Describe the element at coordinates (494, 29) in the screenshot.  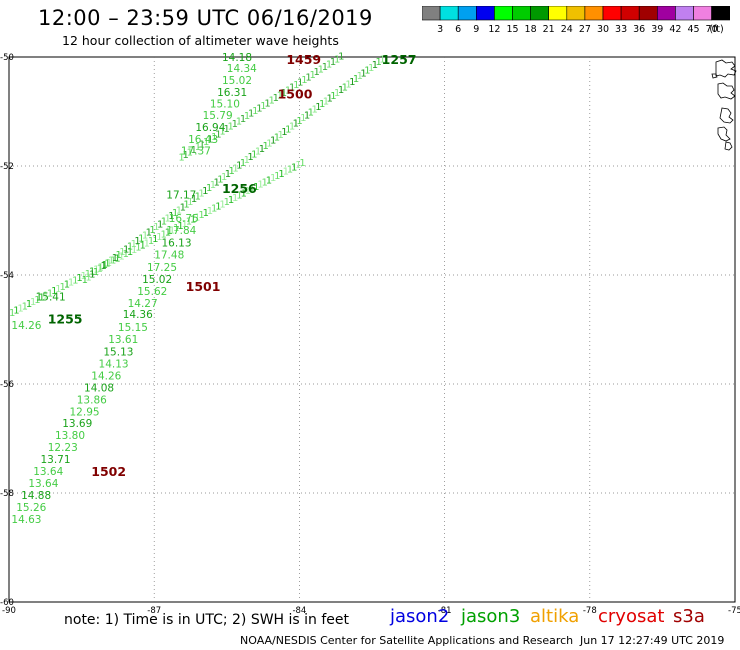
I see `colorbar-label: 12` at that location.